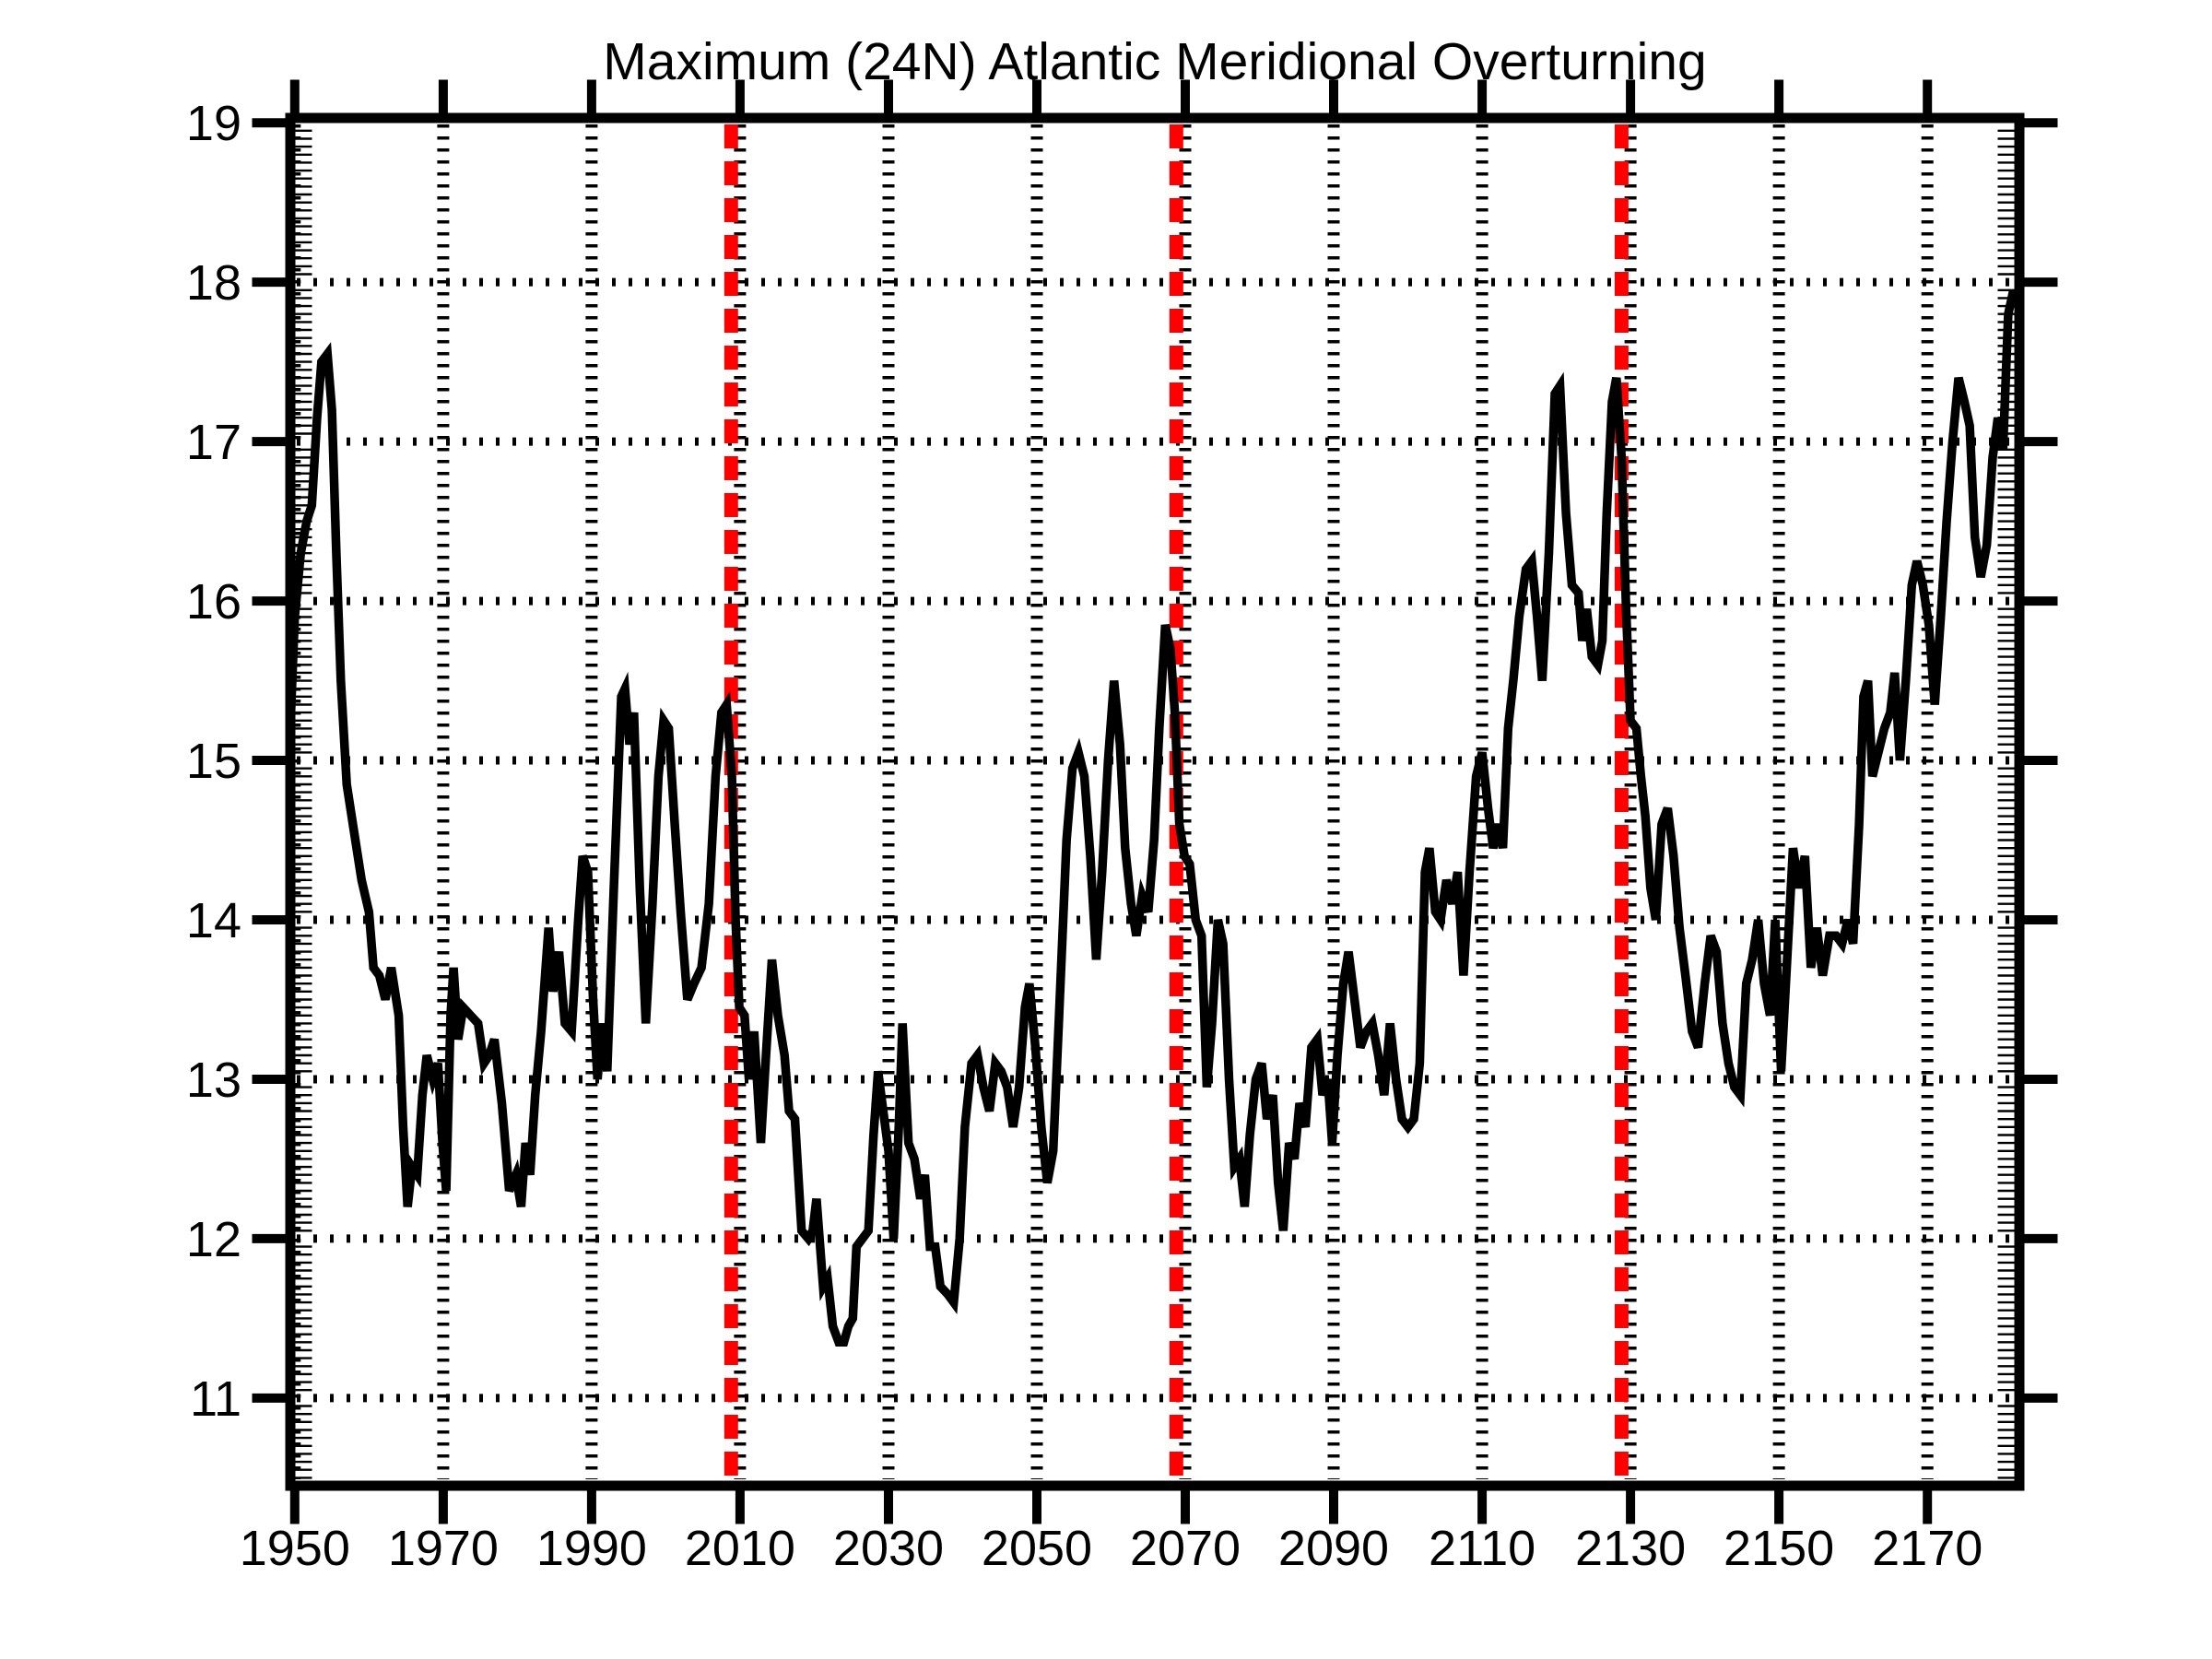 This screenshot has width=2212, height=1659. Describe the element at coordinates (1333, 1548) in the screenshot. I see `x-tick-label: 2090` at that location.